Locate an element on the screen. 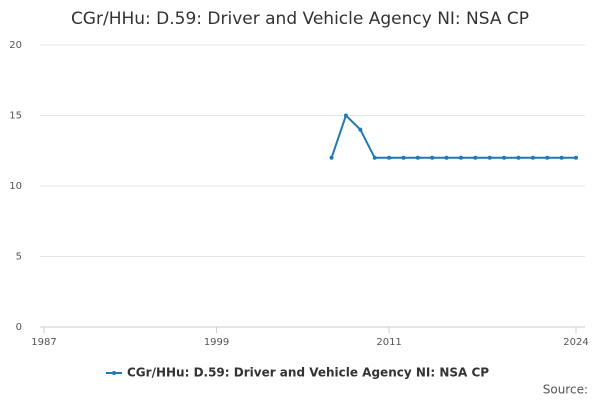  legend-marker is located at coordinates (114, 373).